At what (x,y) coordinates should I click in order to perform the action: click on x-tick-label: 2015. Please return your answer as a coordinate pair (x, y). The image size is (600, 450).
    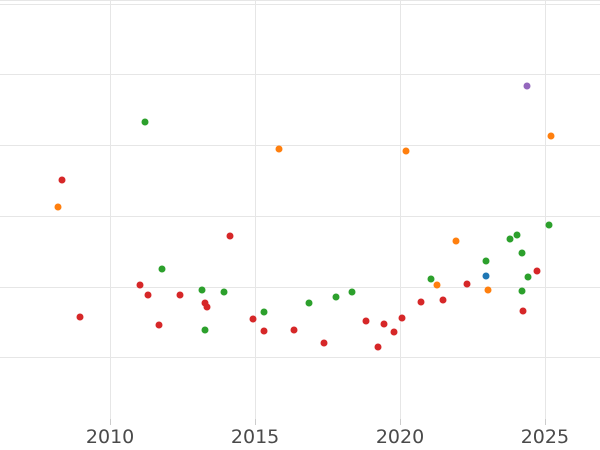
    Looking at the image, I should click on (255, 437).